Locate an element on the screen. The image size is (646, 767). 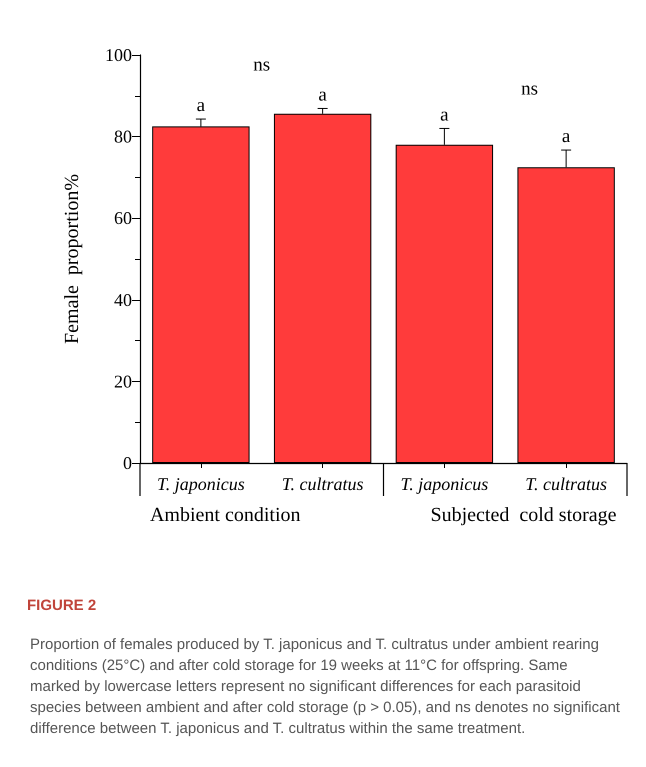
text: Ambient condition is located at coordinates (225, 515).